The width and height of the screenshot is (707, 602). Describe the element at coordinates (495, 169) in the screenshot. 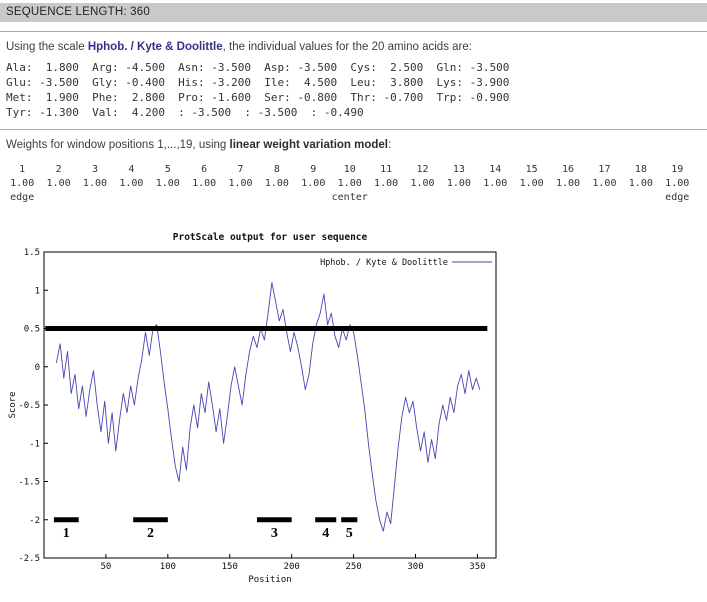

I see `weight-position-index: 14` at that location.